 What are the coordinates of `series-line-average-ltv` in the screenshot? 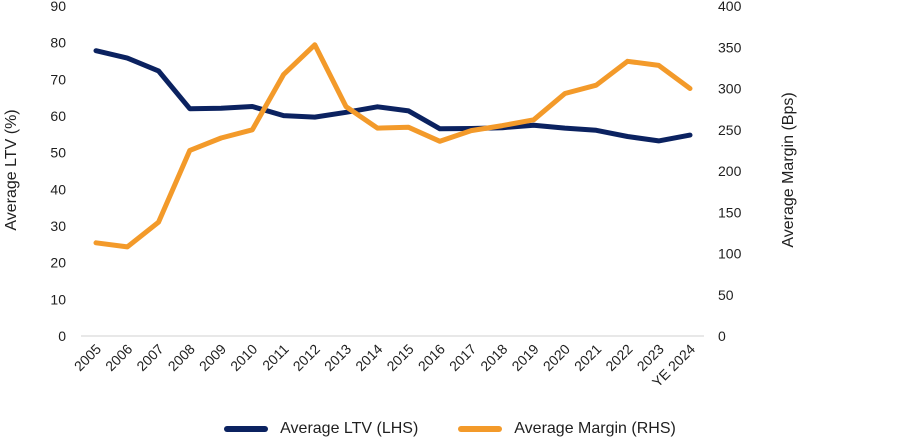 It's located at (393, 96).